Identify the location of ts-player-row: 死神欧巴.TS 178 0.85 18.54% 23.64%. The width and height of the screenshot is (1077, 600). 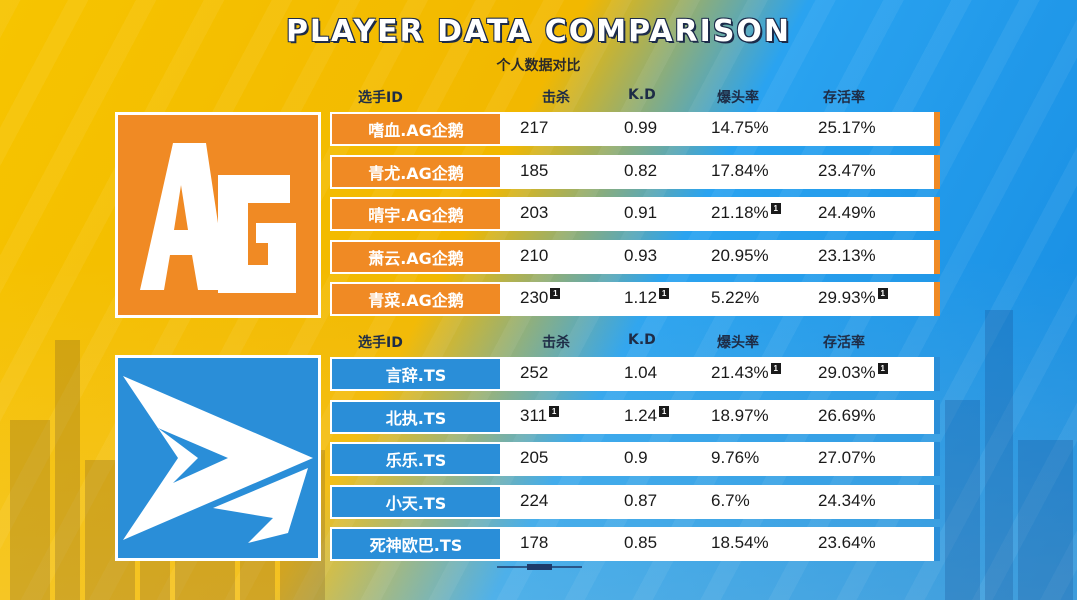
(635, 544).